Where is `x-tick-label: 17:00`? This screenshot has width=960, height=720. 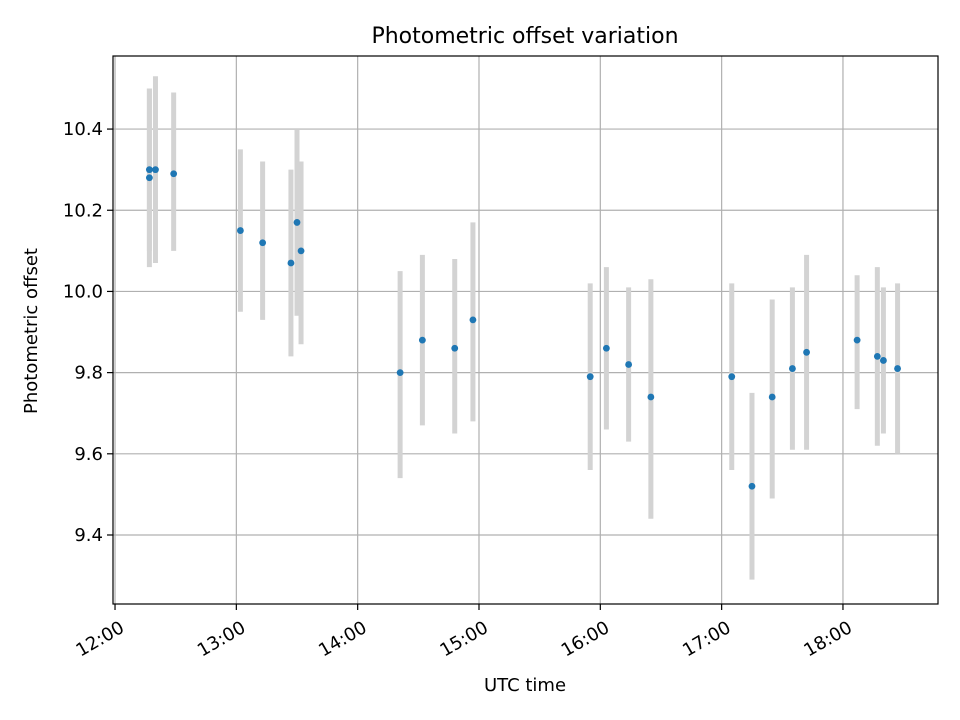 x-tick-label: 17:00 is located at coordinates (706, 639).